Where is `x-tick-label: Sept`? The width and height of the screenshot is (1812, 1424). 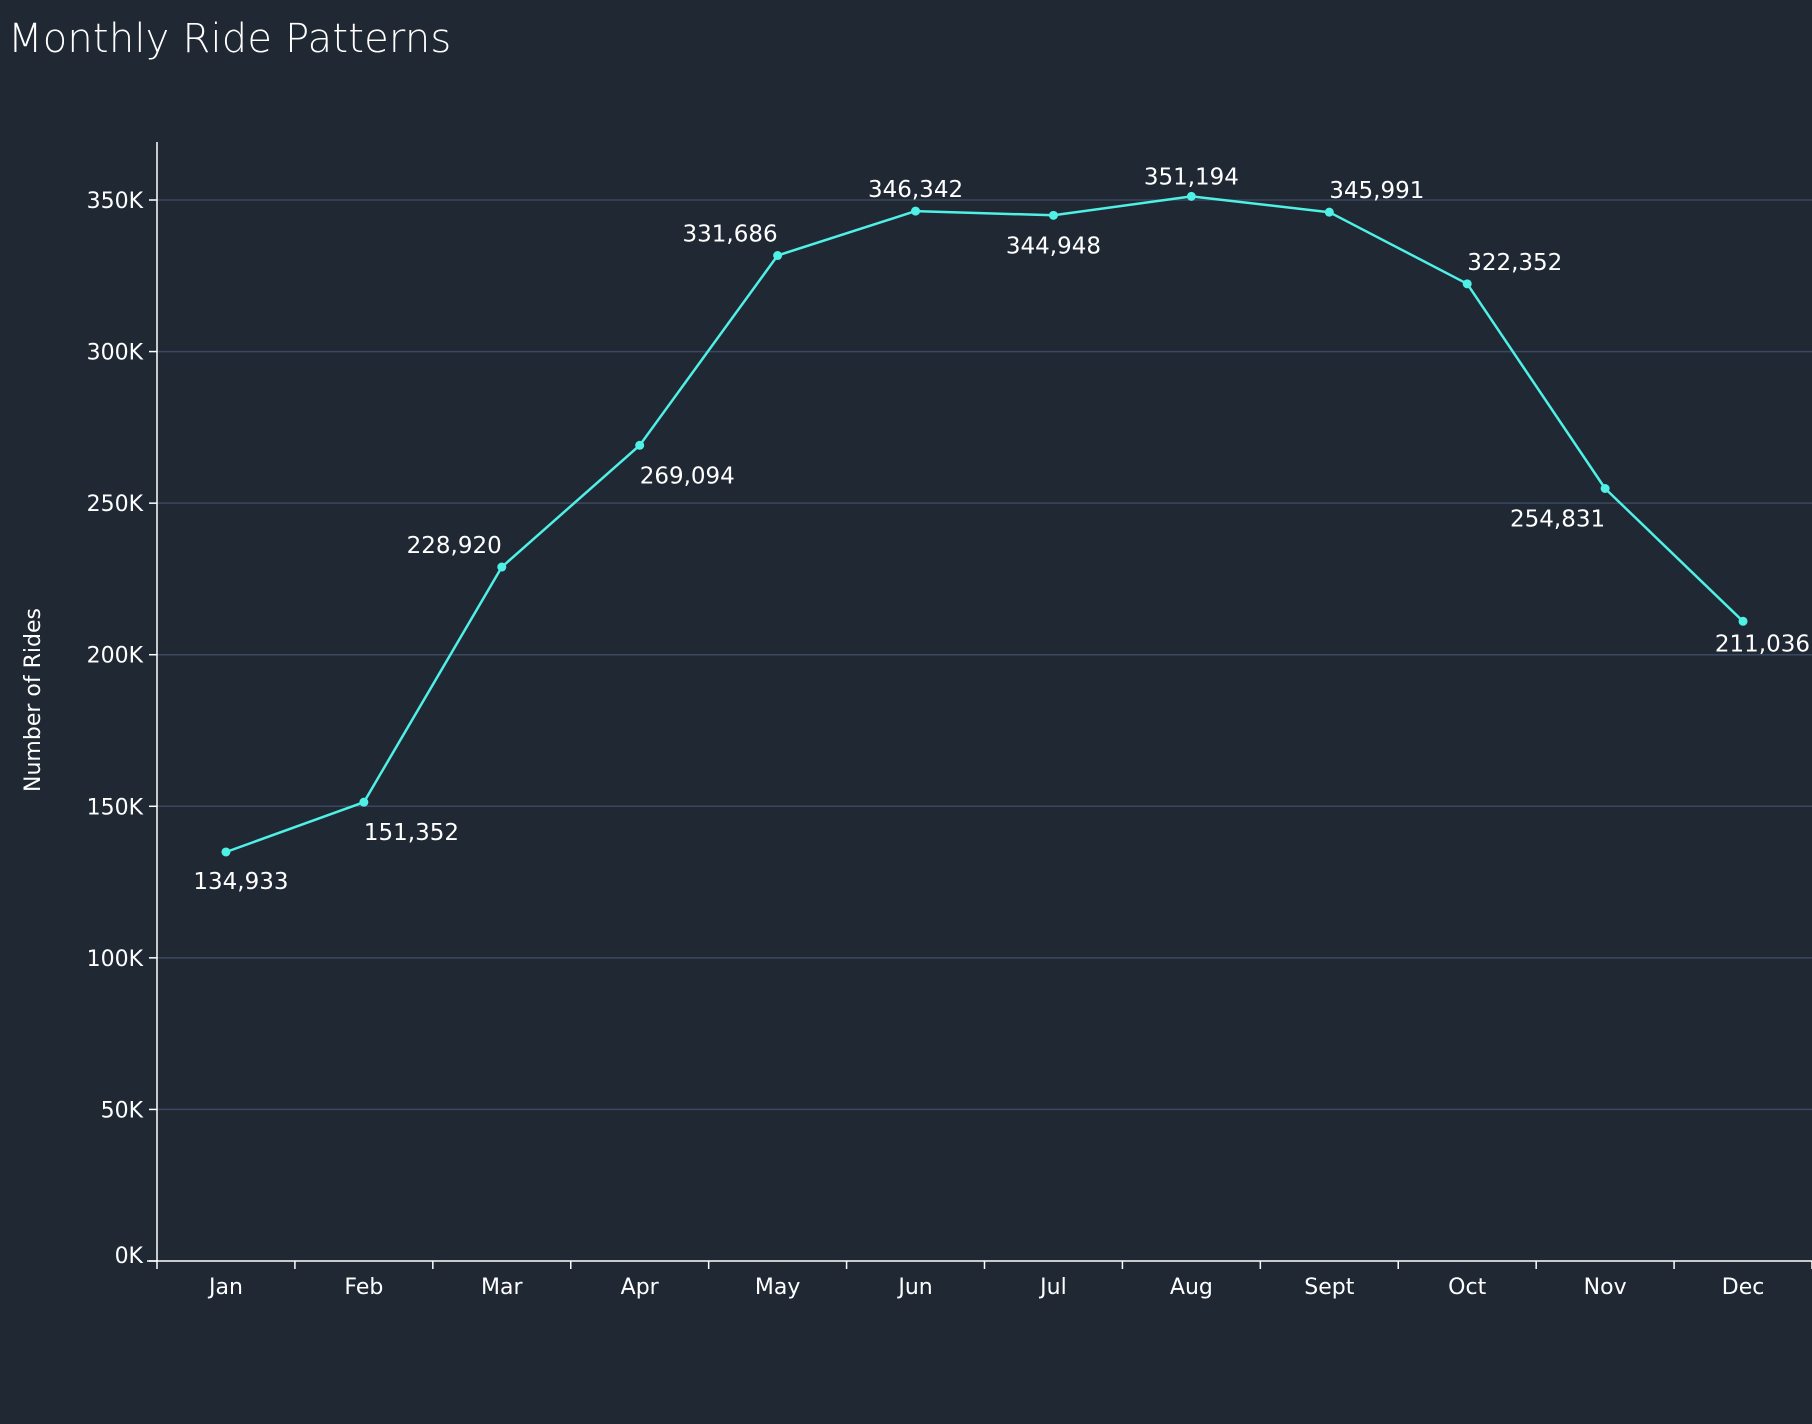
x-tick-label: Sept is located at coordinates (1329, 1287).